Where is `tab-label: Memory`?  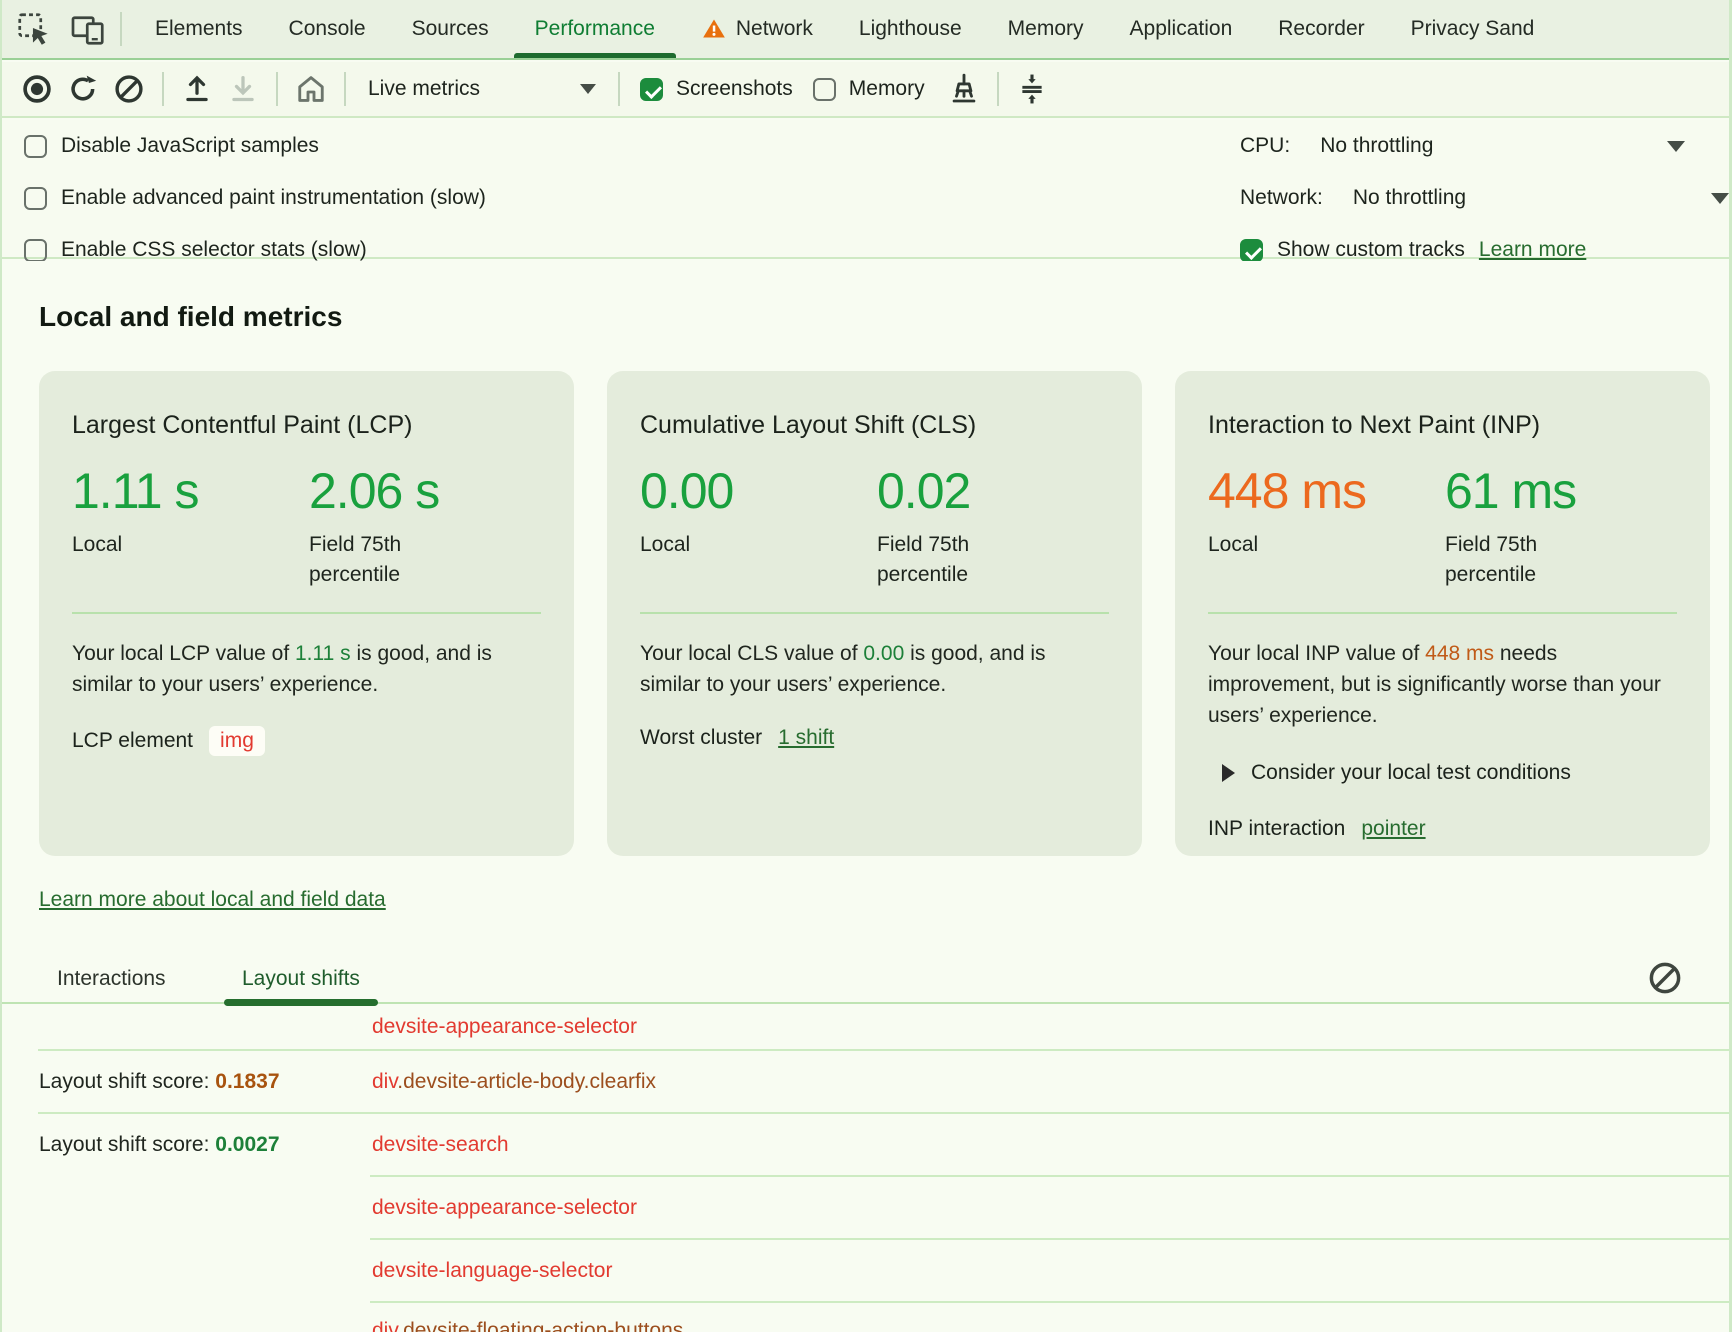 tab-label: Memory is located at coordinates (1045, 28).